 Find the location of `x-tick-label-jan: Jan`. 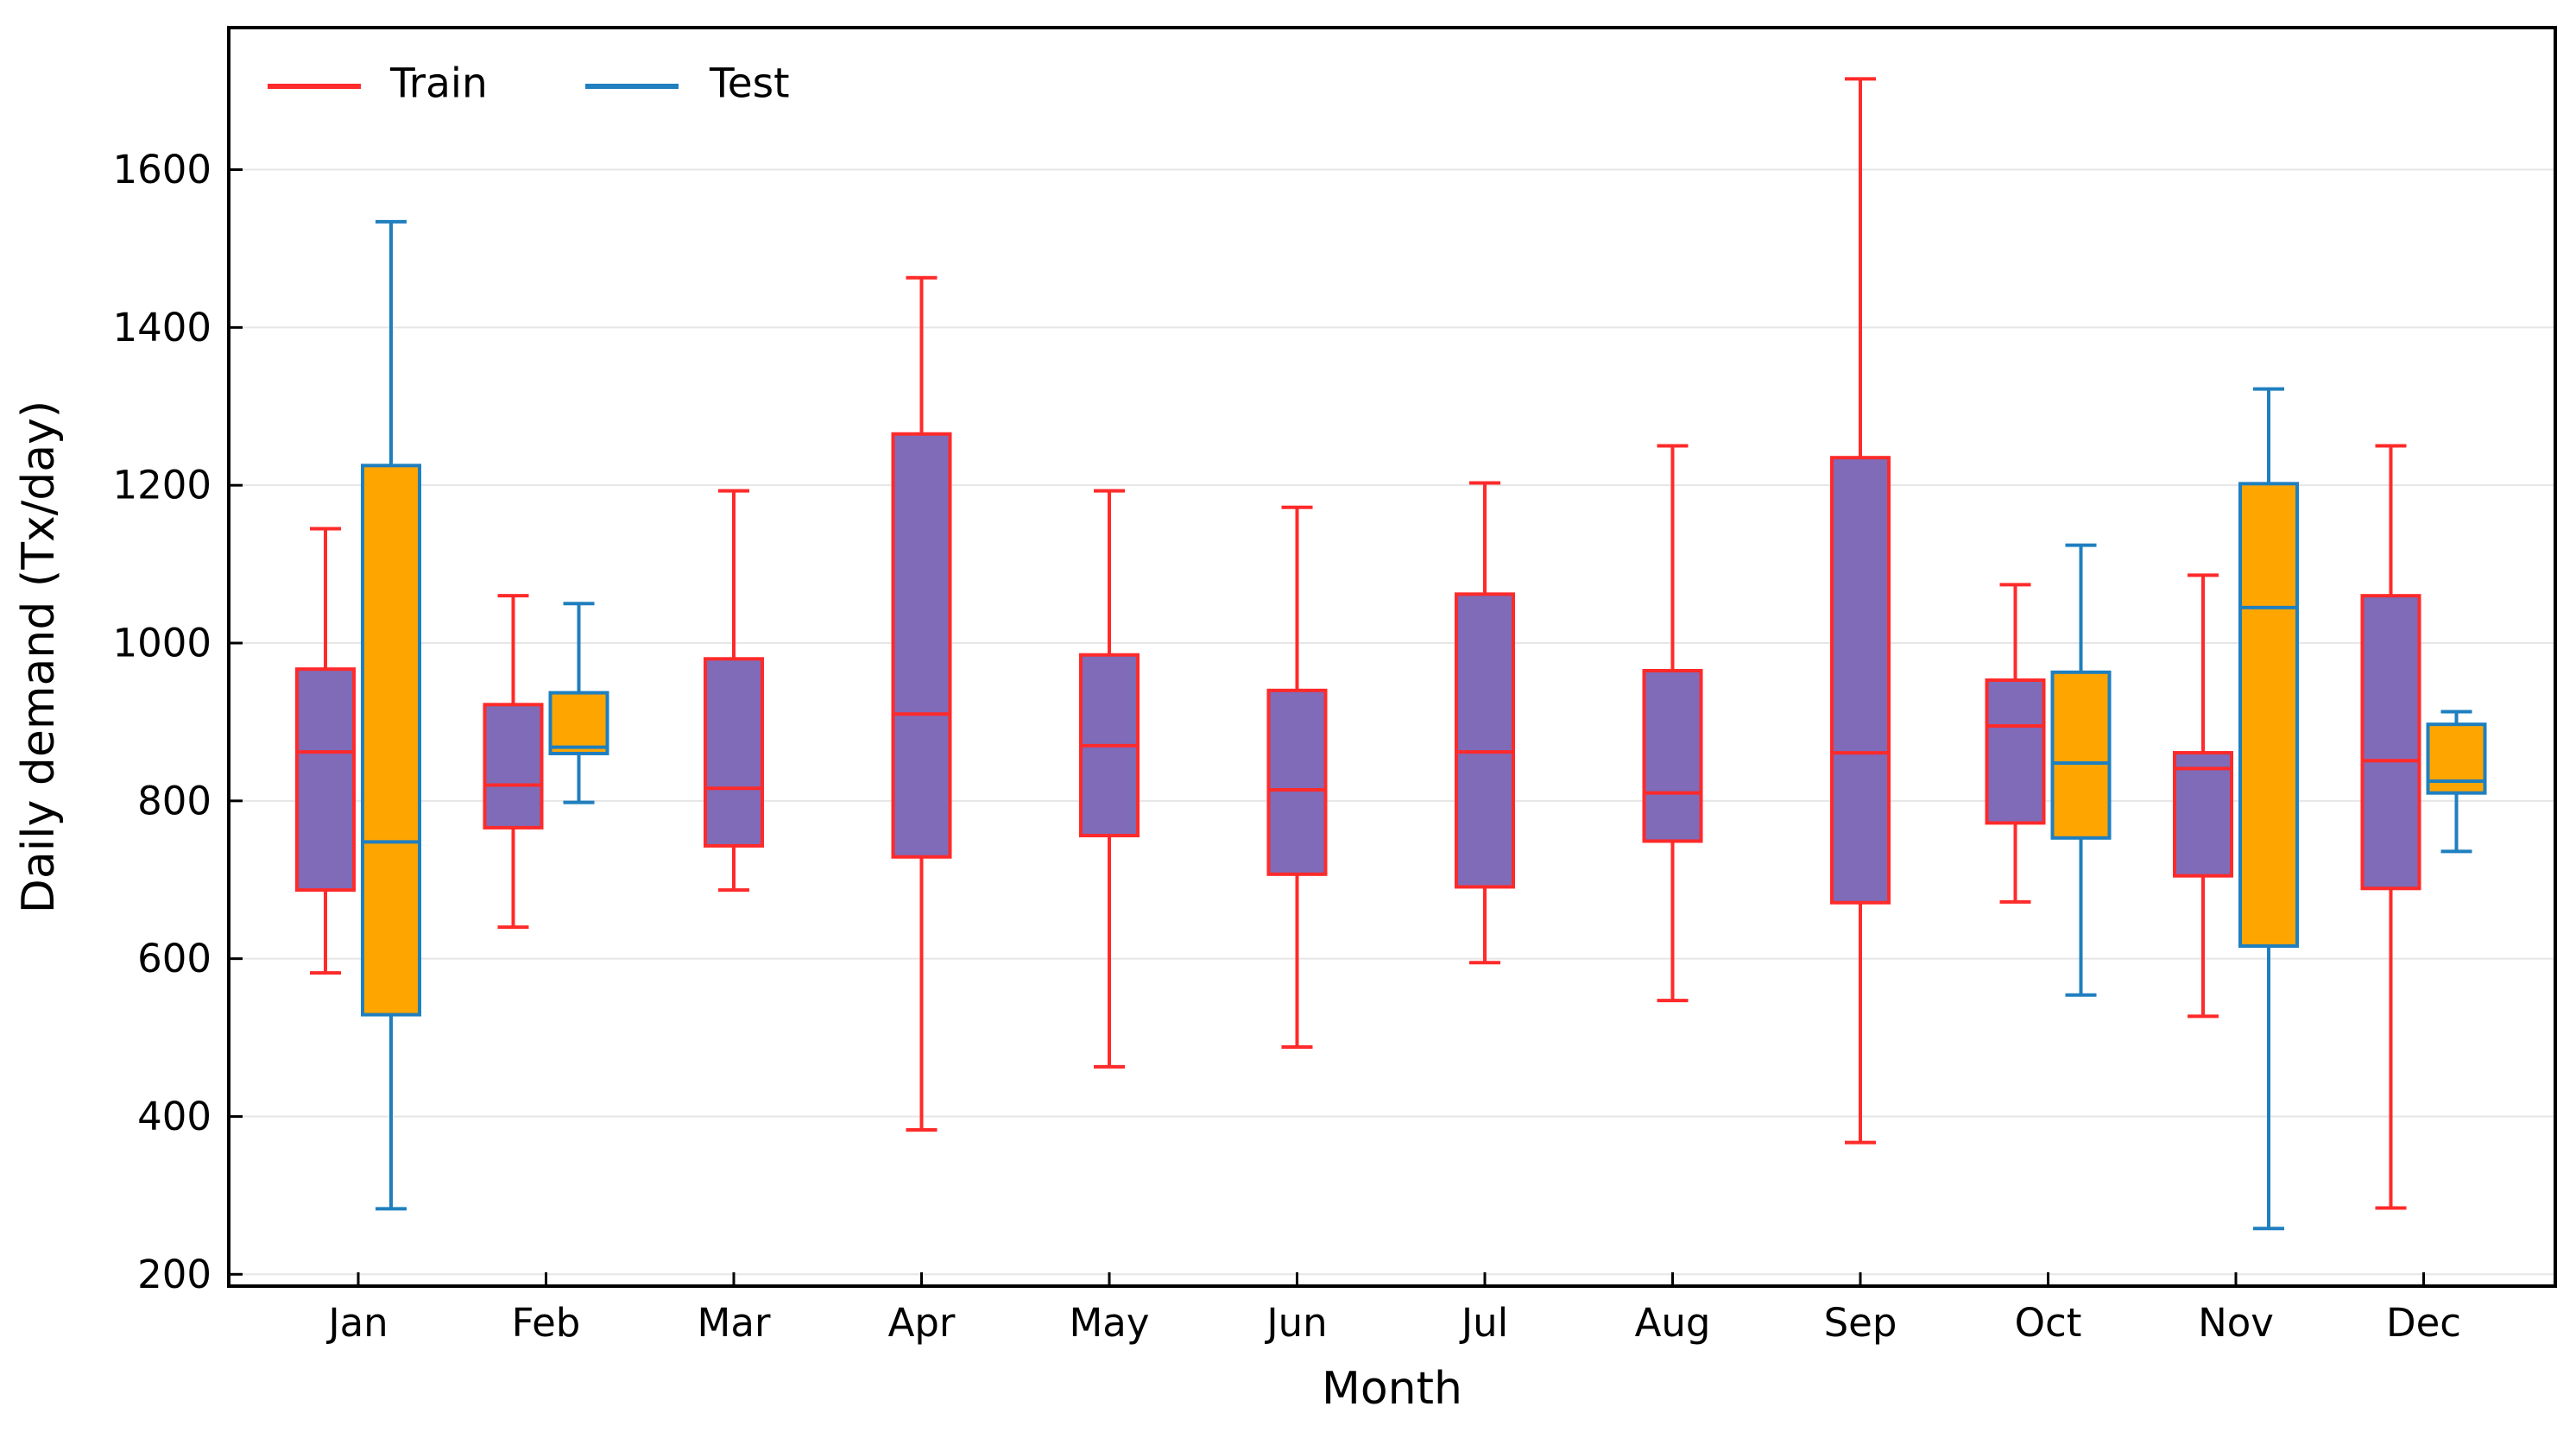

x-tick-label-jan: Jan is located at coordinates (356, 1323).